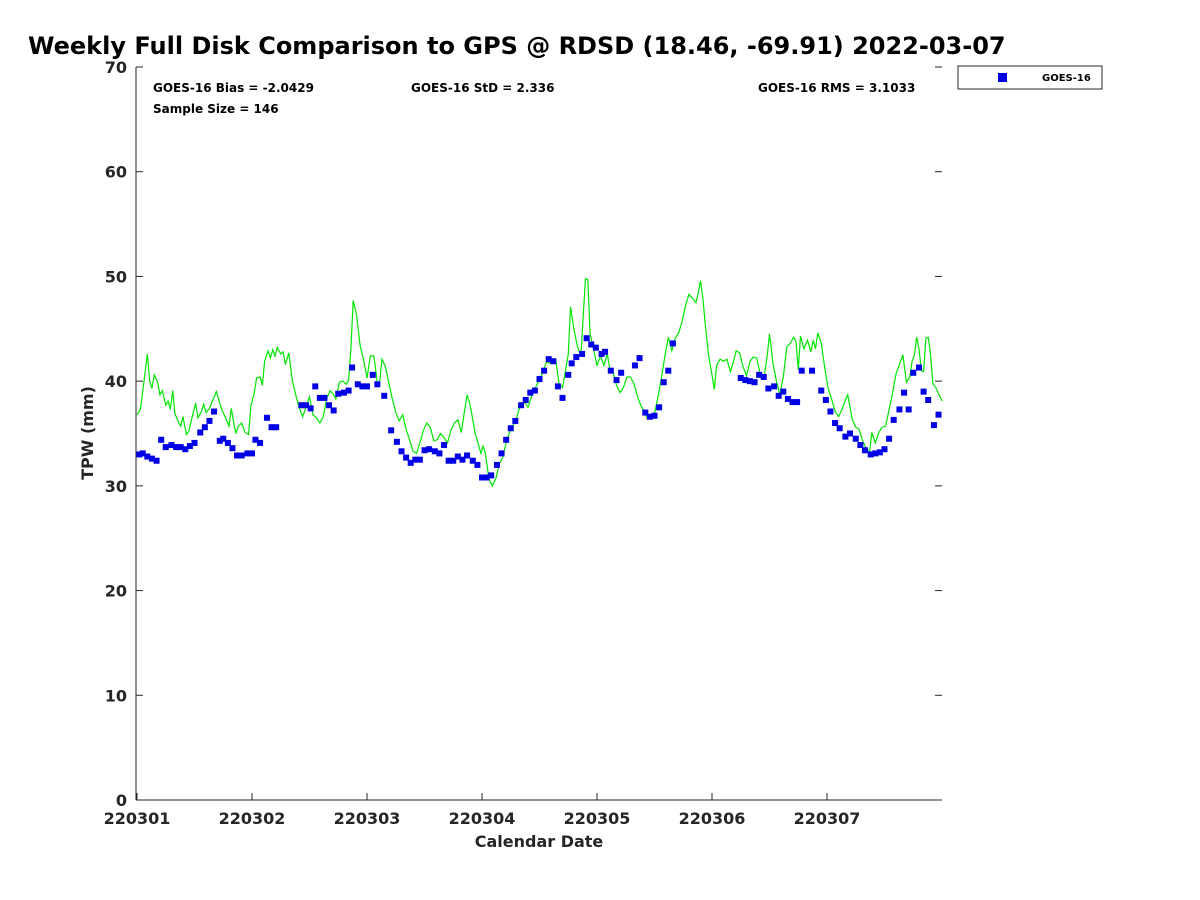 The height and width of the screenshot is (900, 1200). I want to click on y-tick-label: 60, so click(116, 172).